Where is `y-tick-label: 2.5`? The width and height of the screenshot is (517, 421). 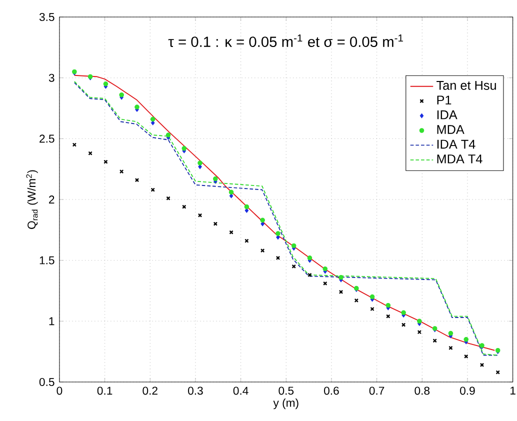 y-tick-label: 2.5 is located at coordinates (47, 138).